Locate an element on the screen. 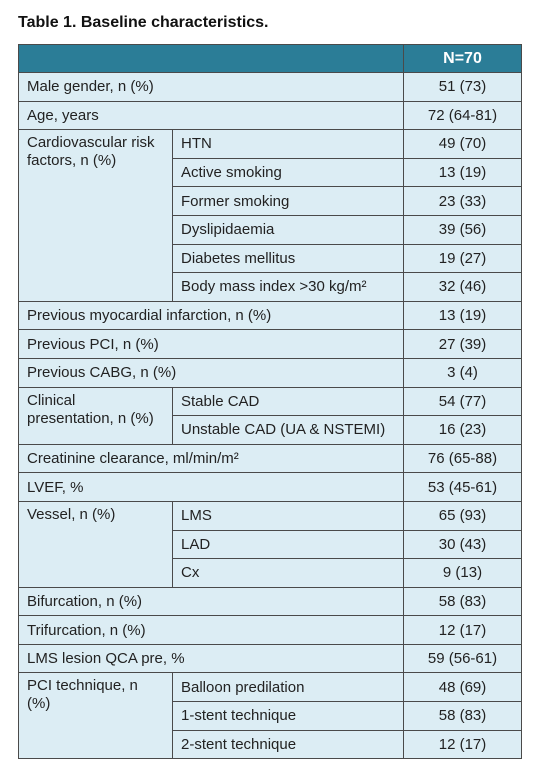 This screenshot has height=779, width=540. table-row: Bifurcation, n (%) 58 (83) is located at coordinates (270, 601).